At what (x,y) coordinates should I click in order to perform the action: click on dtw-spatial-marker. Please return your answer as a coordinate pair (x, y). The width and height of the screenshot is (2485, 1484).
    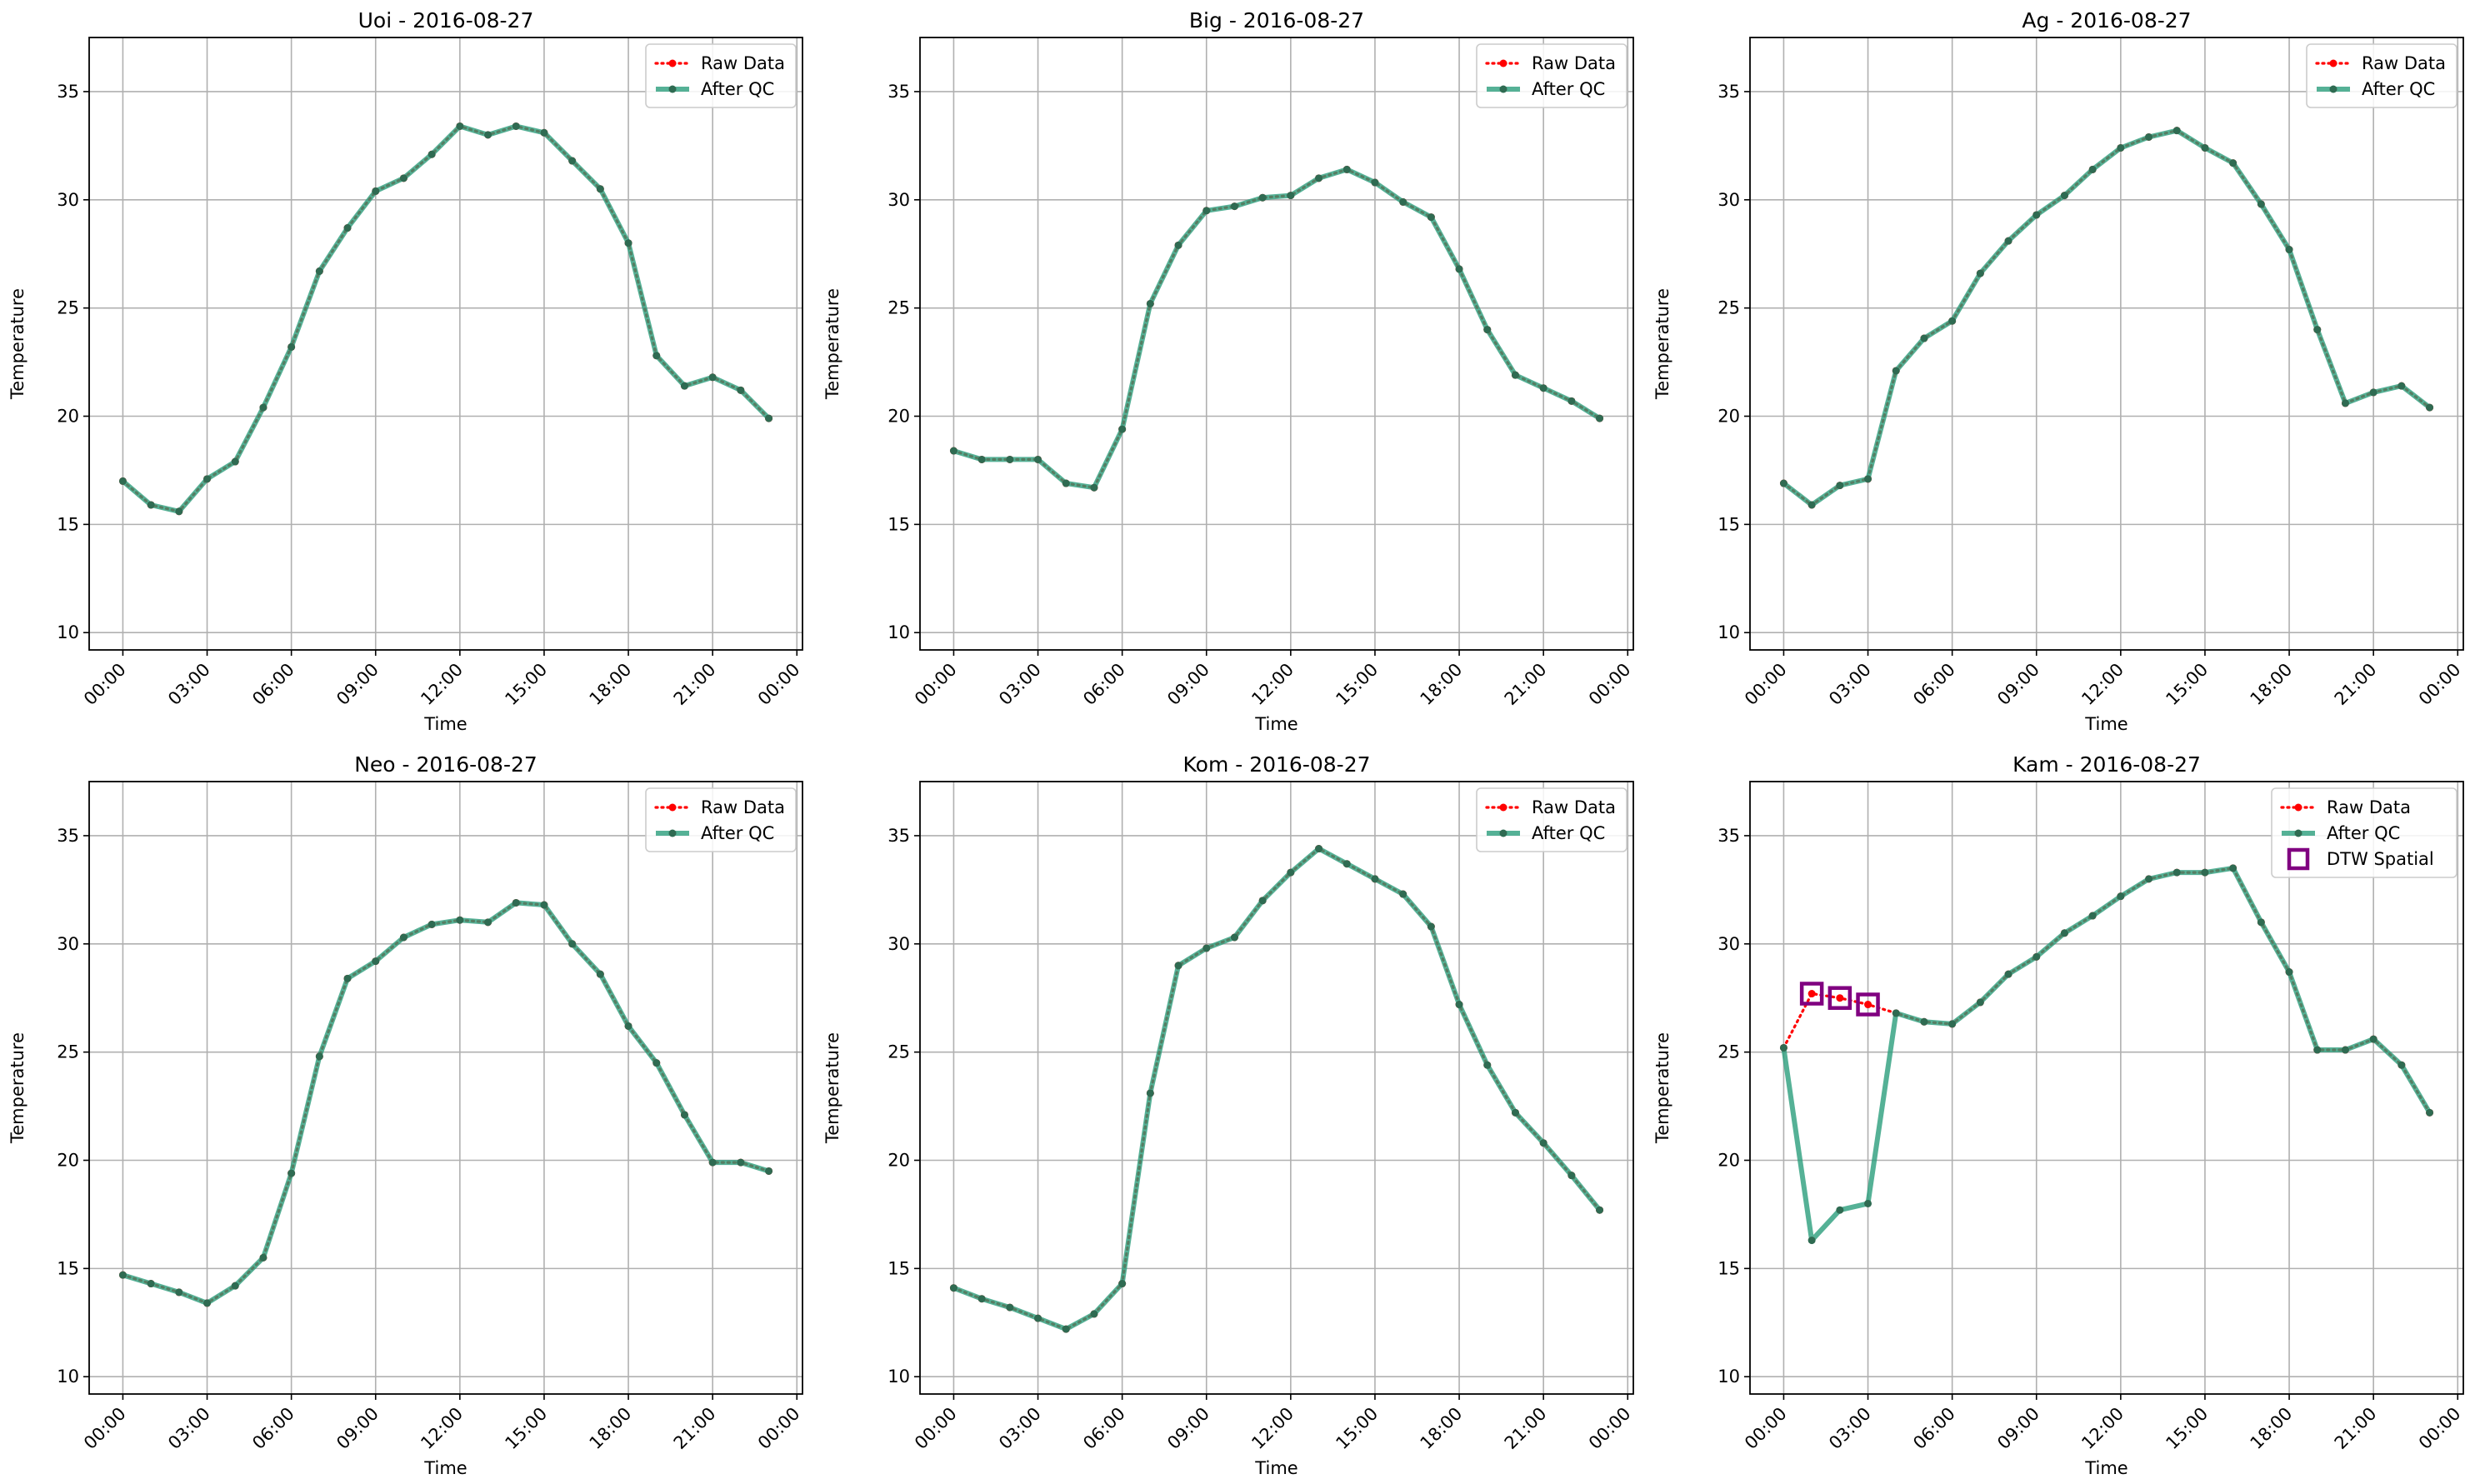
    Looking at the image, I should click on (1840, 998).